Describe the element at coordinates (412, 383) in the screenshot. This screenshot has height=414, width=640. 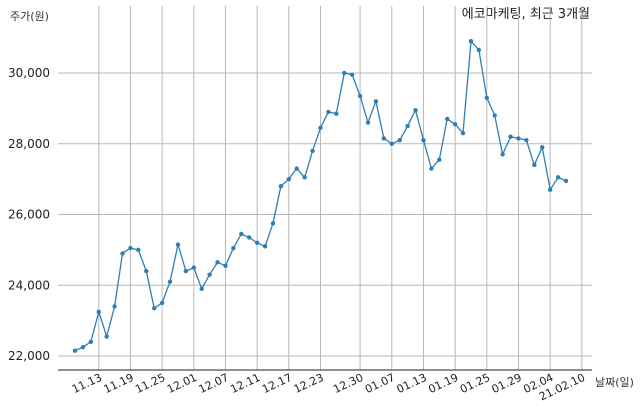
I see `x-tick-label: 01.13` at that location.